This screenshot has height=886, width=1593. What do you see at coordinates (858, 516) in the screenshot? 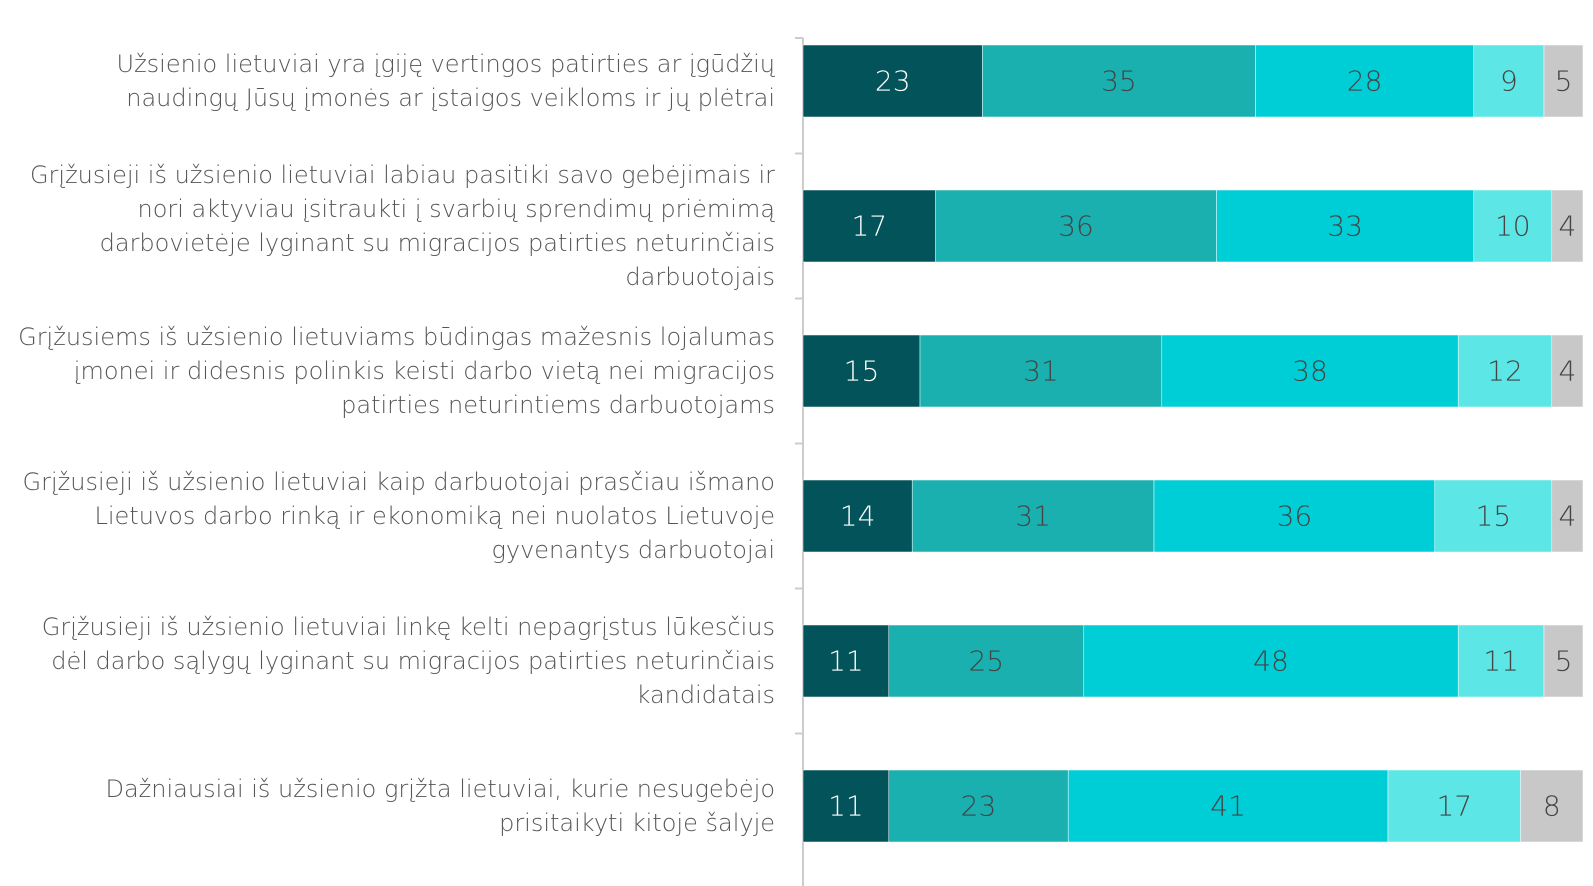
I see `value-label: 14` at bounding box center [858, 516].